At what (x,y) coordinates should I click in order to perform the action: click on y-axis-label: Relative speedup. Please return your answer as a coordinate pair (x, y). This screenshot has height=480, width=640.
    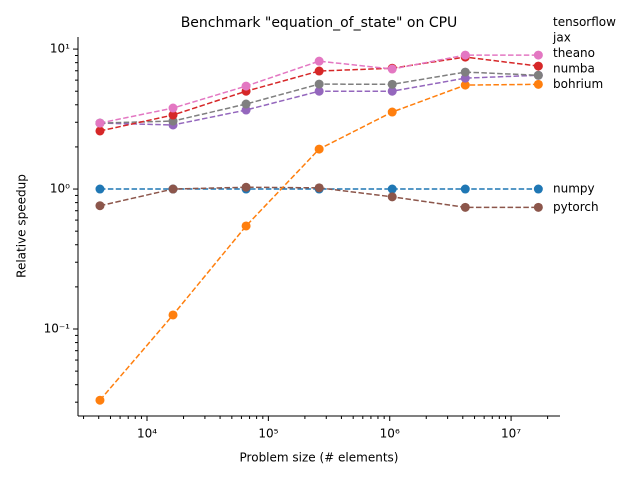
    Looking at the image, I should click on (22, 226).